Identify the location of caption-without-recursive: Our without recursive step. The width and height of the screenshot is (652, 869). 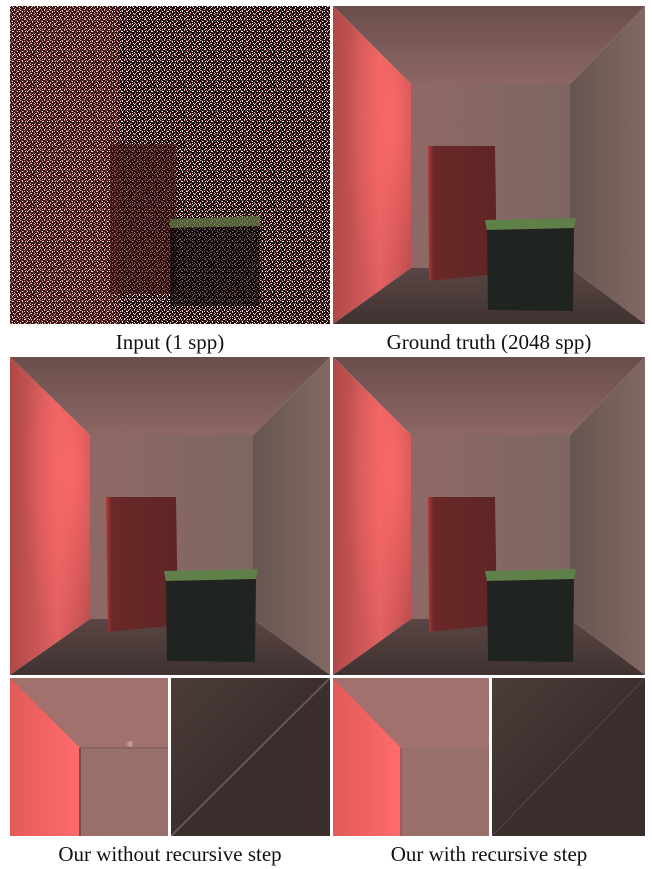
(170, 854).